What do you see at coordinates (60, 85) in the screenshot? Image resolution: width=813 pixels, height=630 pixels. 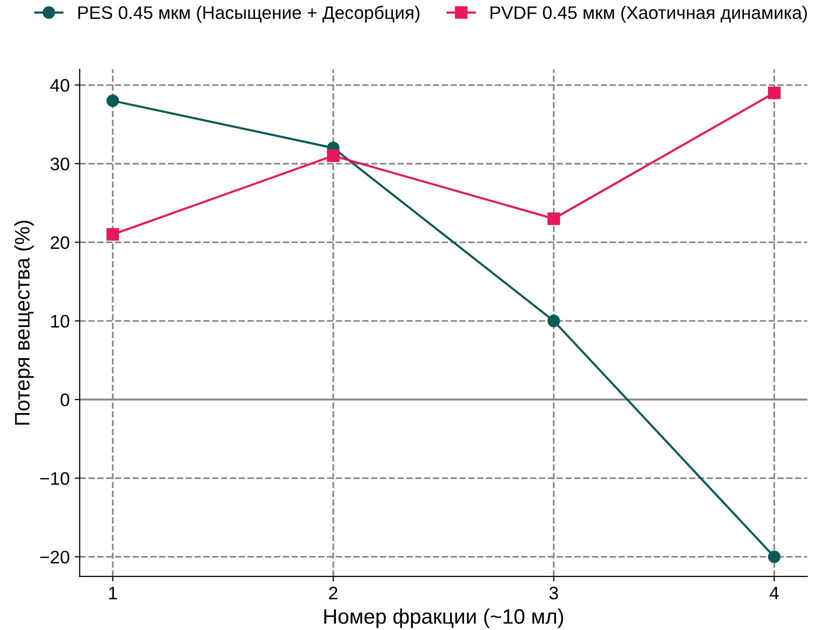 I see `y-tick-label: 40` at bounding box center [60, 85].